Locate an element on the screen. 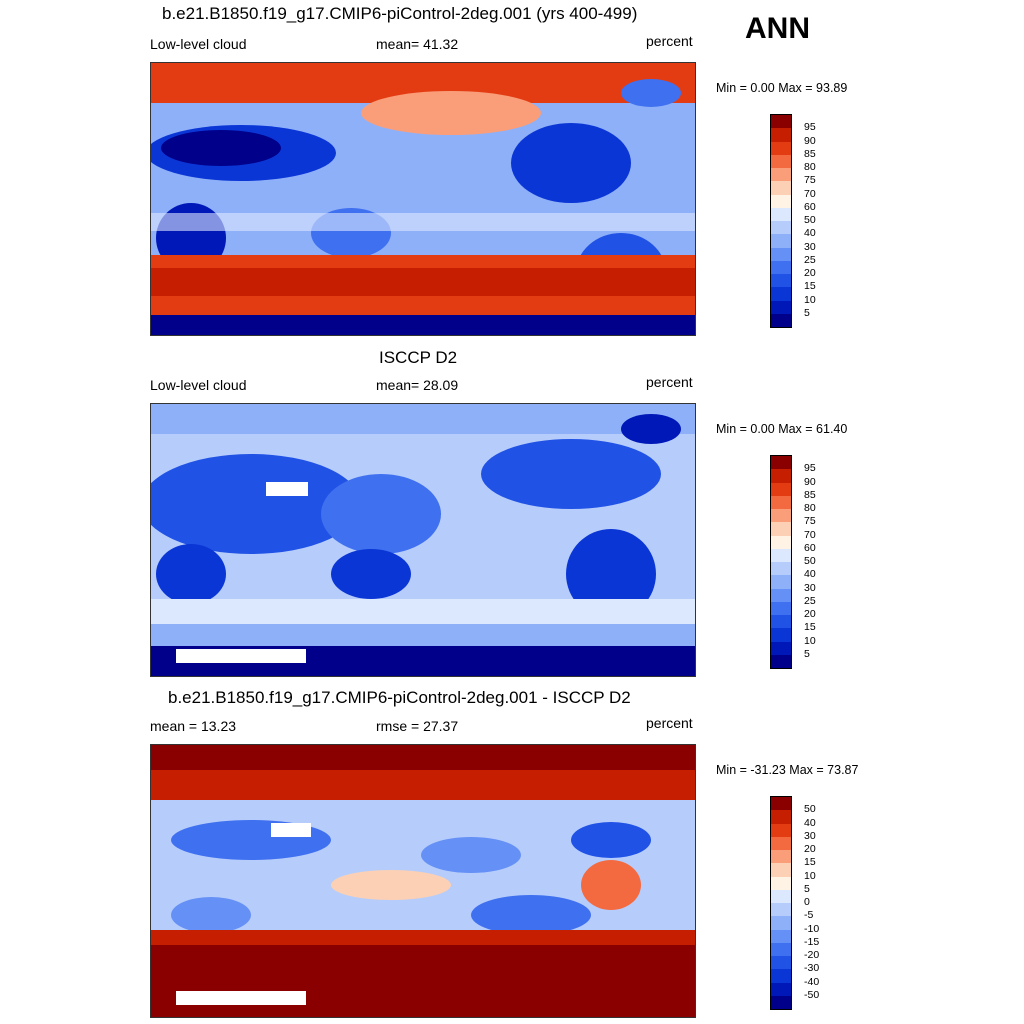 This screenshot has height=1024, width=1024. panel-2-mean-label: mean= 28.09 is located at coordinates (417, 385).